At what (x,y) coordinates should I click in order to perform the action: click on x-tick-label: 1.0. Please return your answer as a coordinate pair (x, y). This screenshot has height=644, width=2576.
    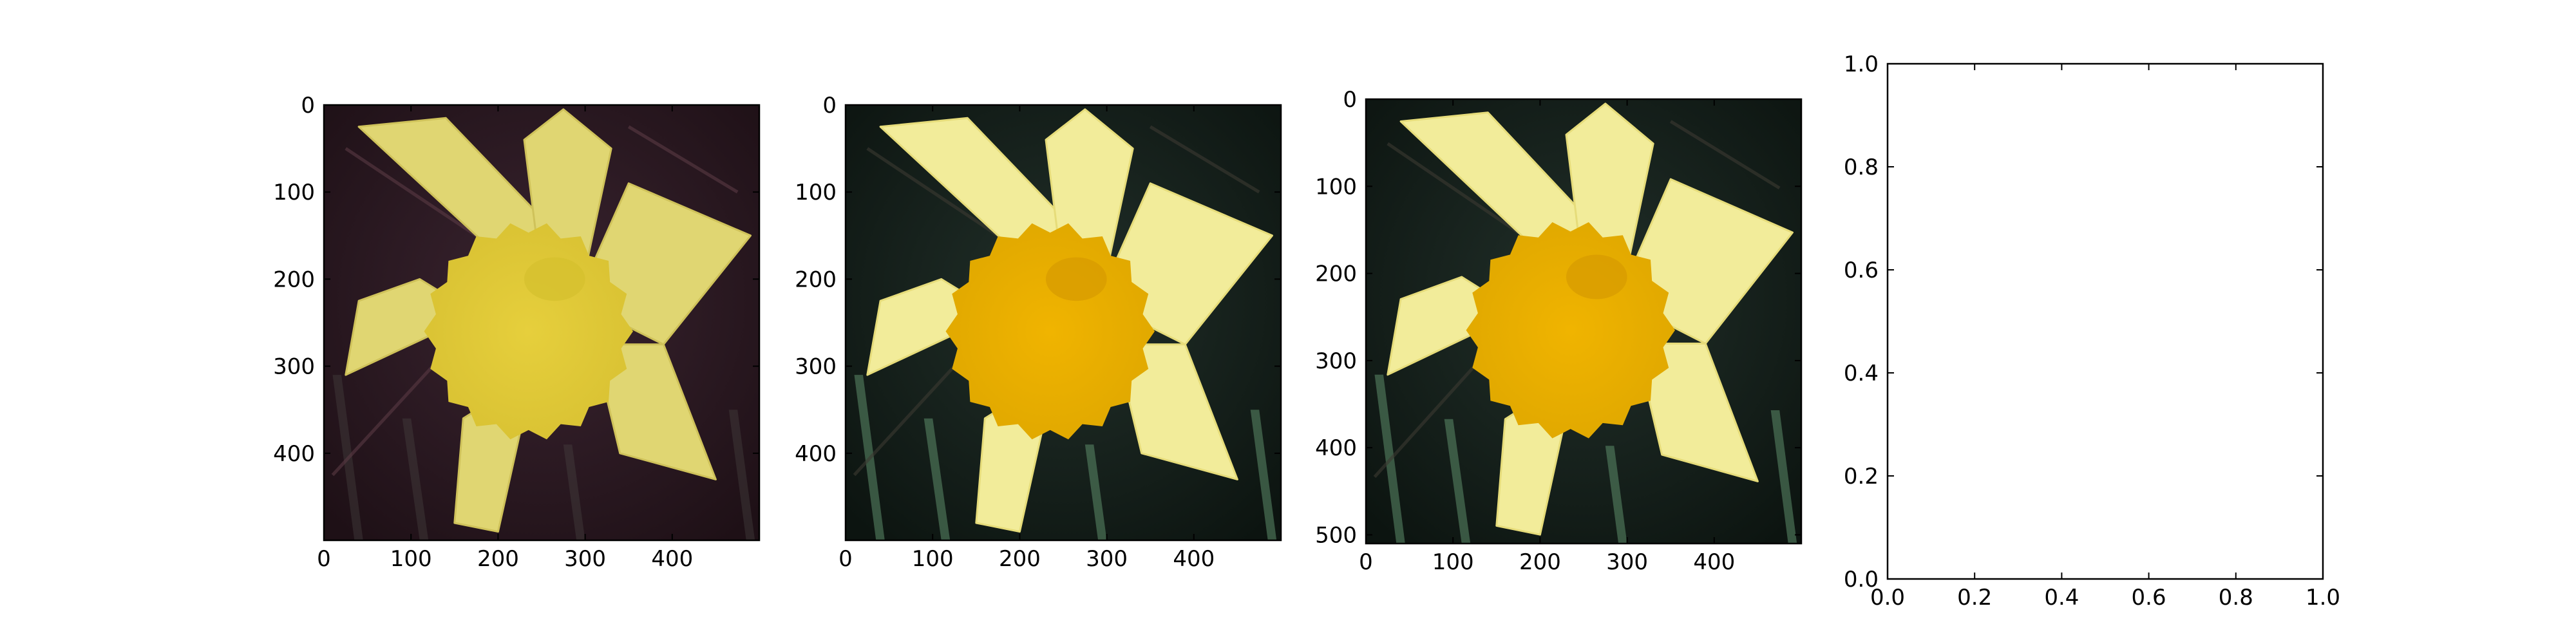
    Looking at the image, I should click on (2323, 598).